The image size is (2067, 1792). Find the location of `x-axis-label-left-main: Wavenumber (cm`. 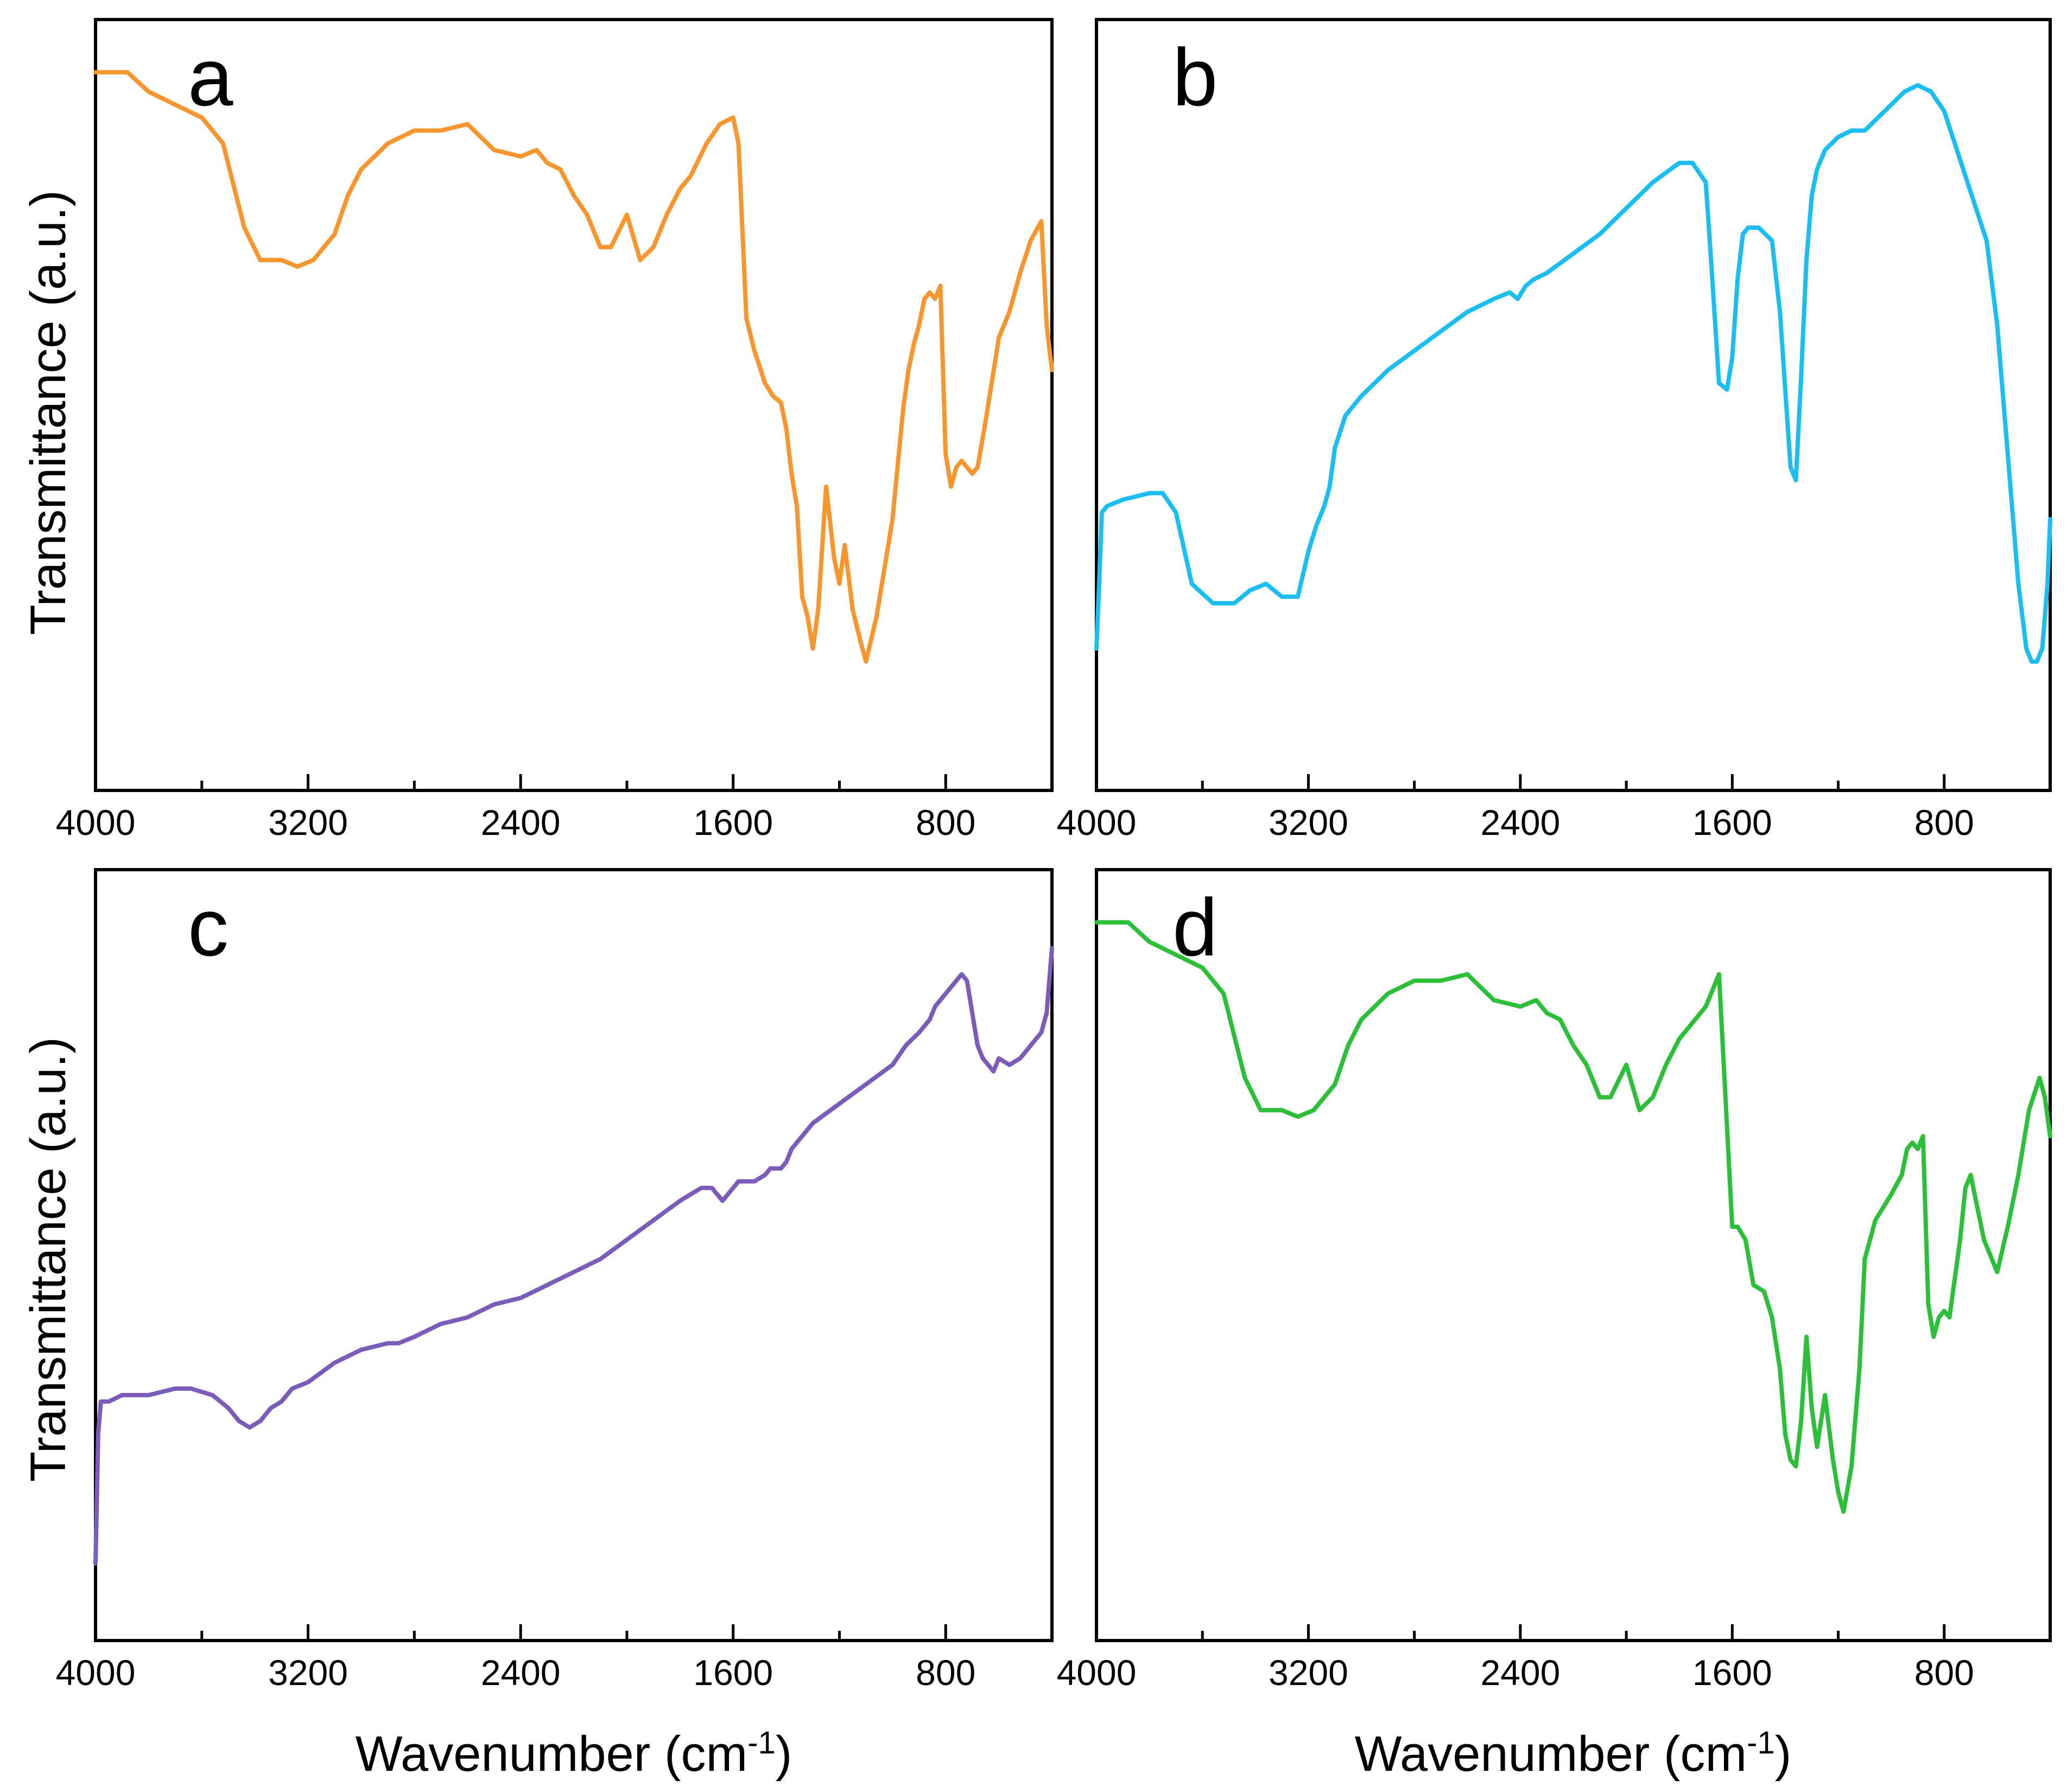

x-axis-label-left-main: Wavenumber (cm is located at coordinates (552, 1754).